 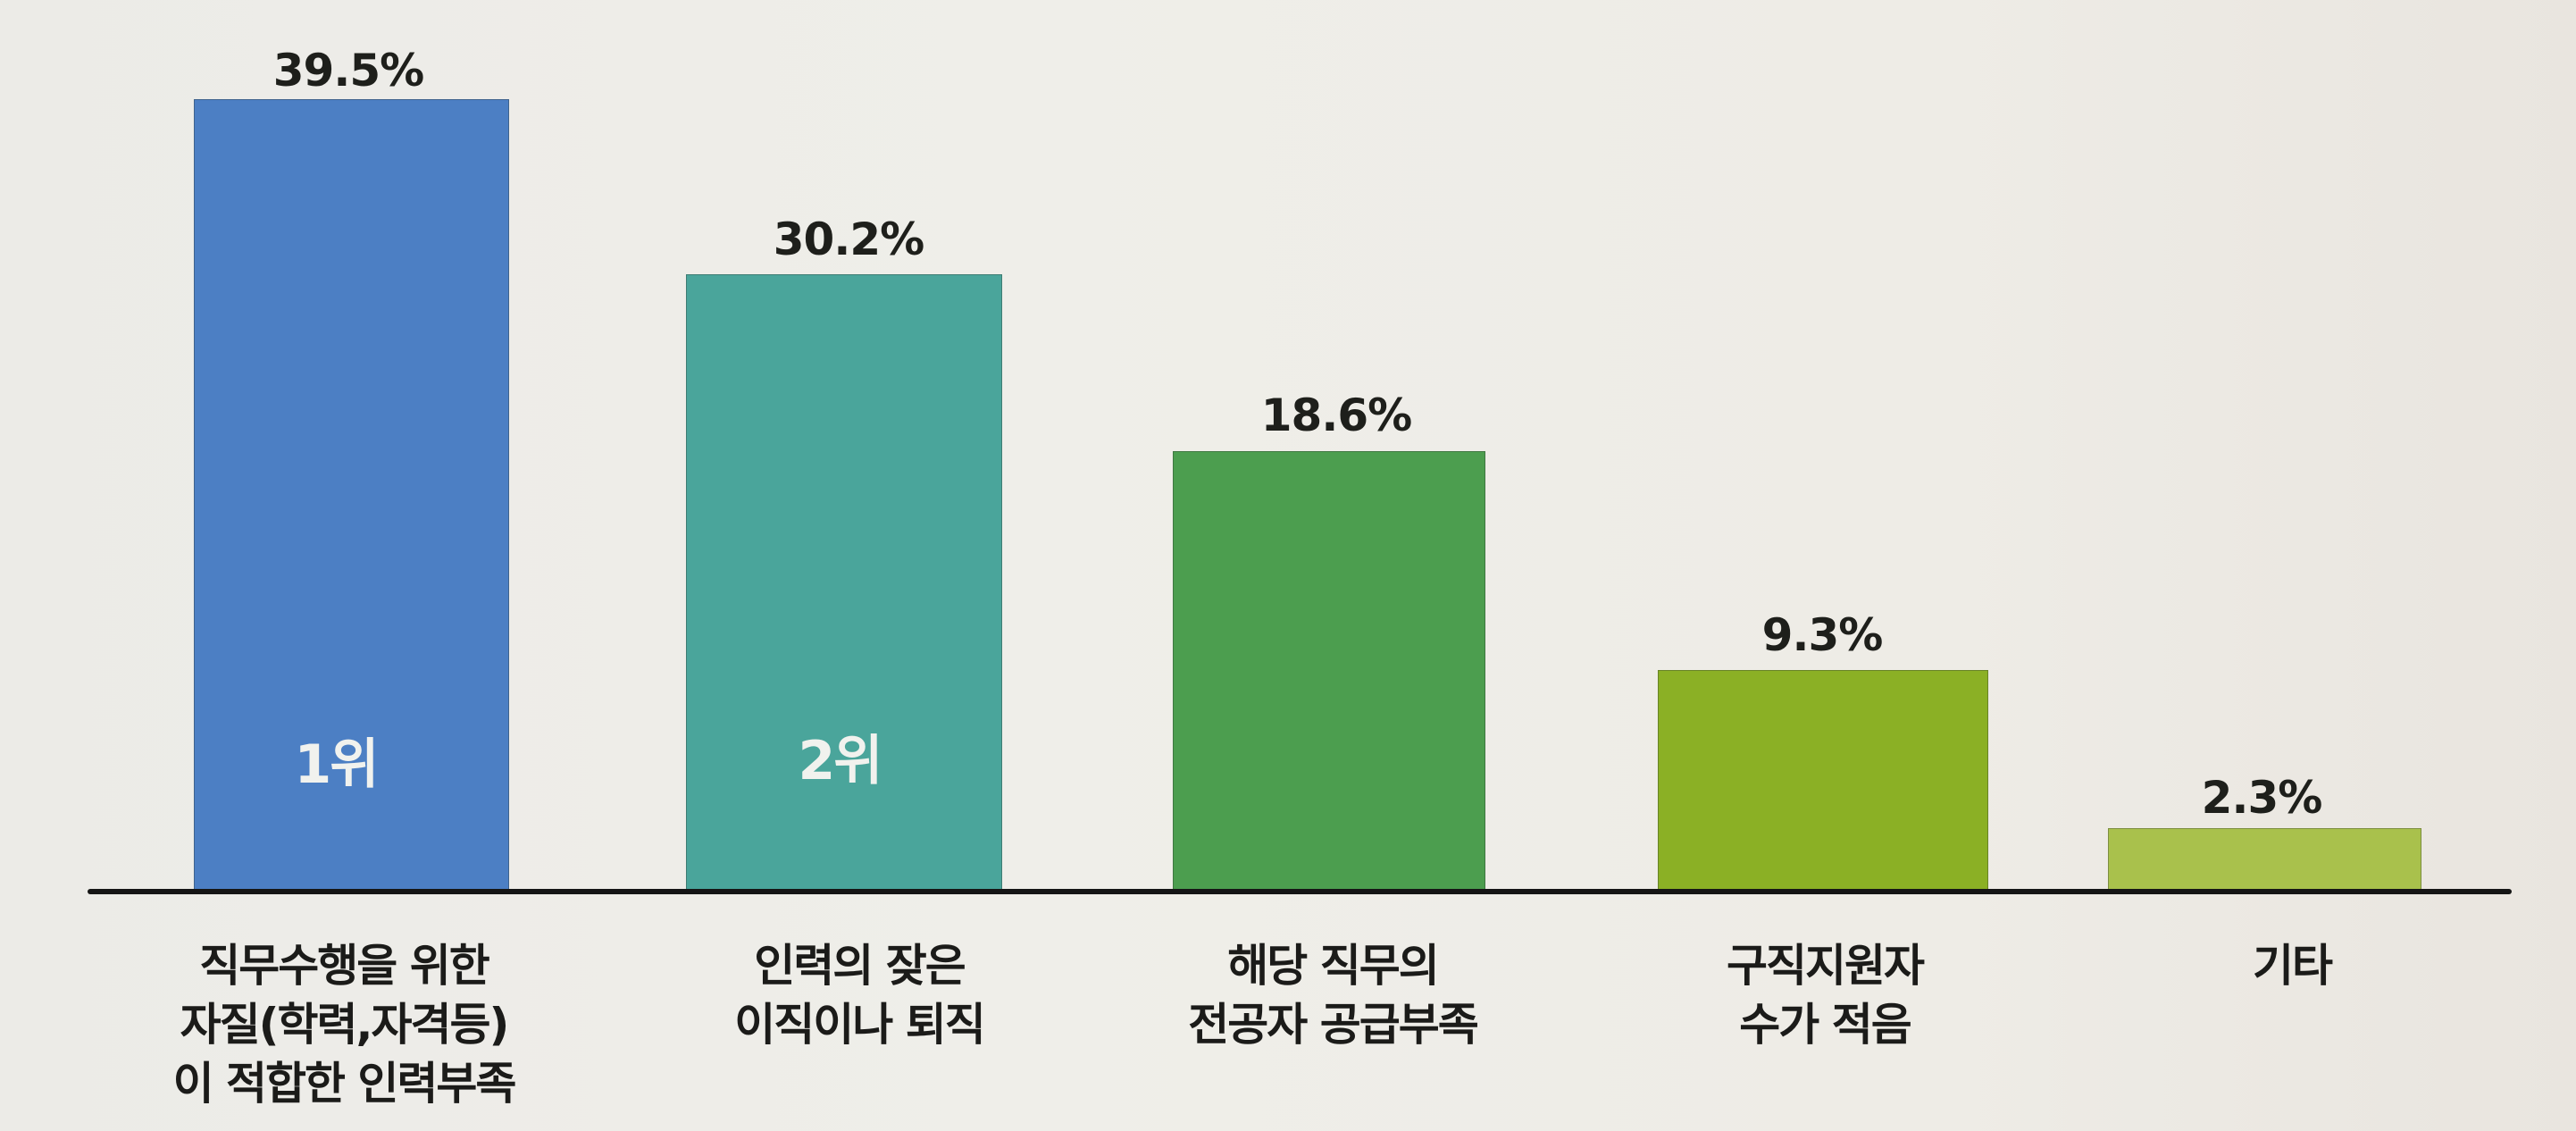 What do you see at coordinates (1825, 1025) in the screenshot?
I see `category-label-line: 수가 적음` at bounding box center [1825, 1025].